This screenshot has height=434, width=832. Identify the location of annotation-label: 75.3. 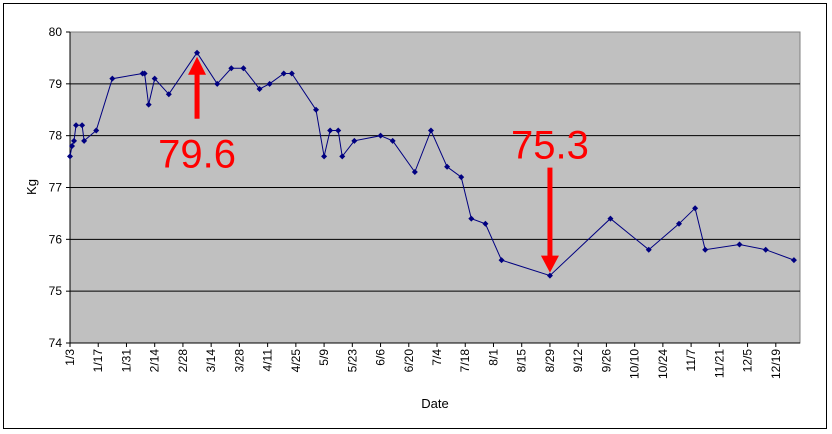
(550, 146).